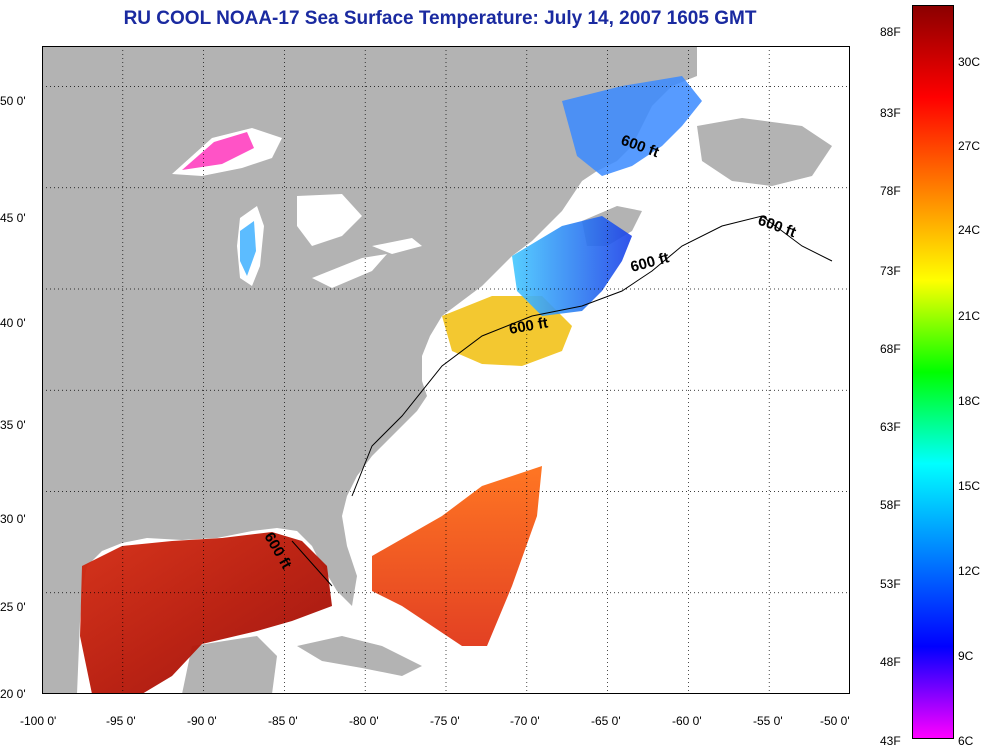 The height and width of the screenshot is (754, 984). Describe the element at coordinates (966, 656) in the screenshot. I see `colorbar-c-label: 9C` at that location.